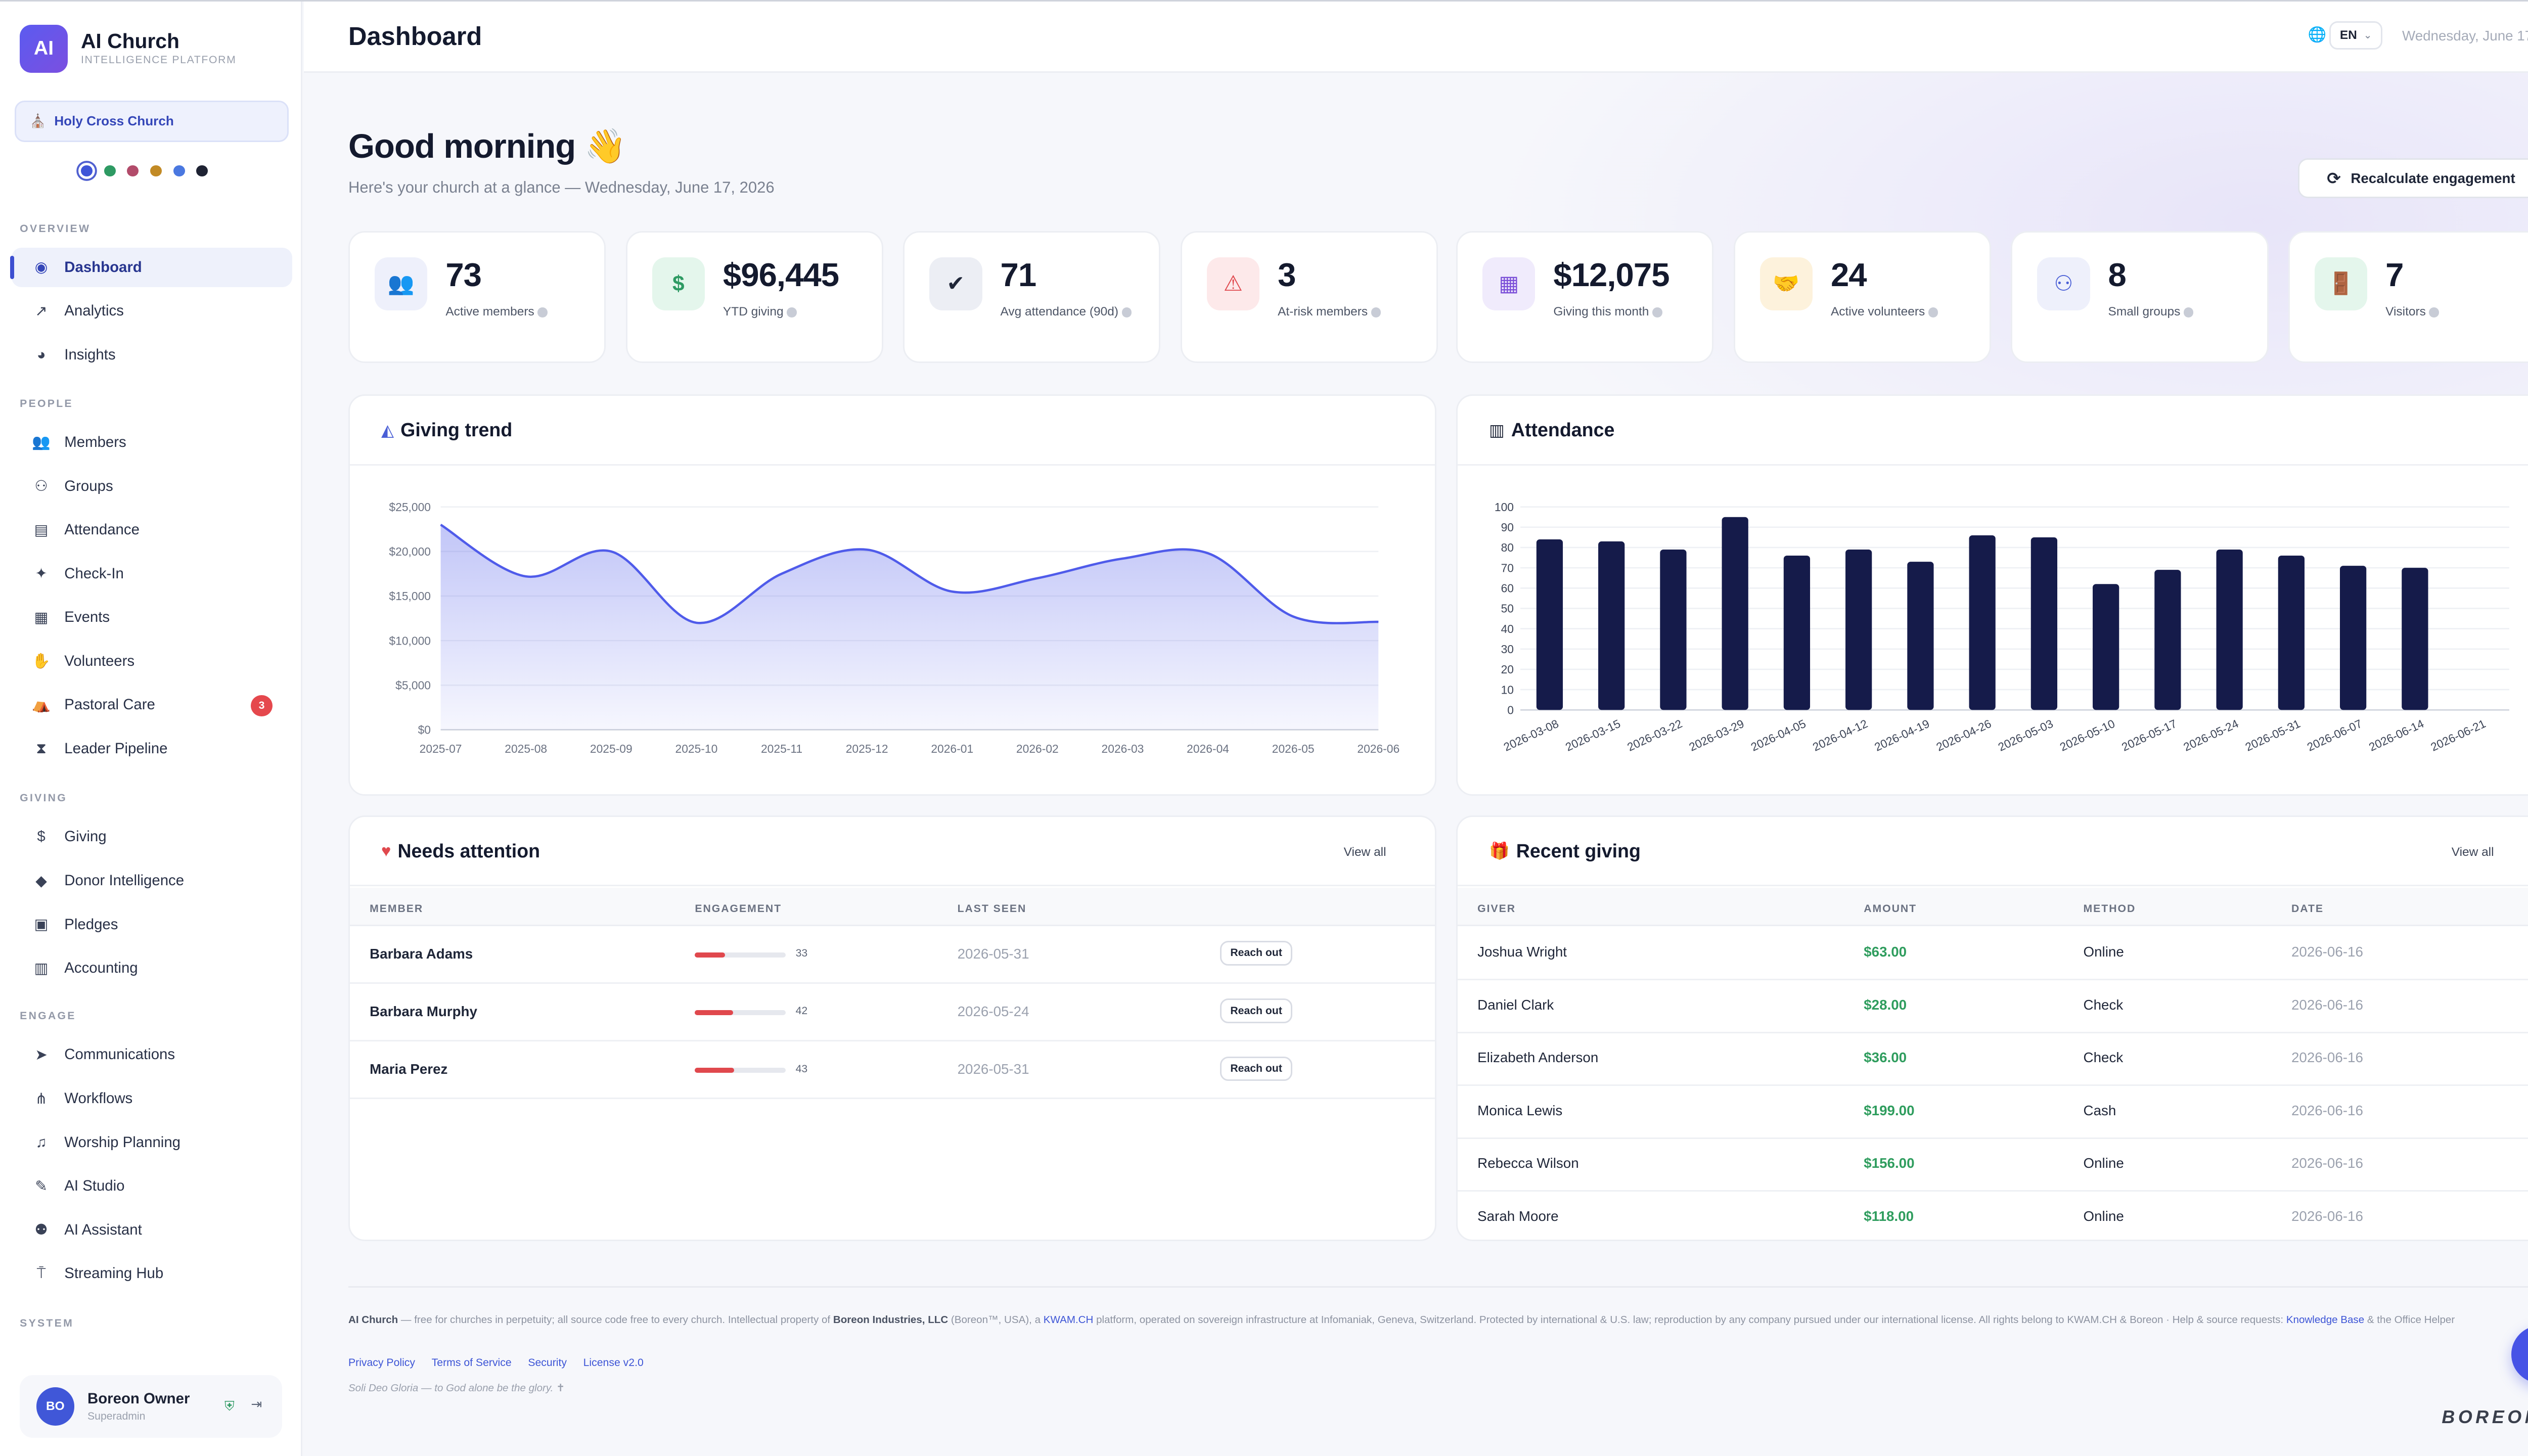 This screenshot has width=2528, height=1456. I want to click on brand: AI AI Church INTELLIGENCE PLATFORM, so click(128, 48).